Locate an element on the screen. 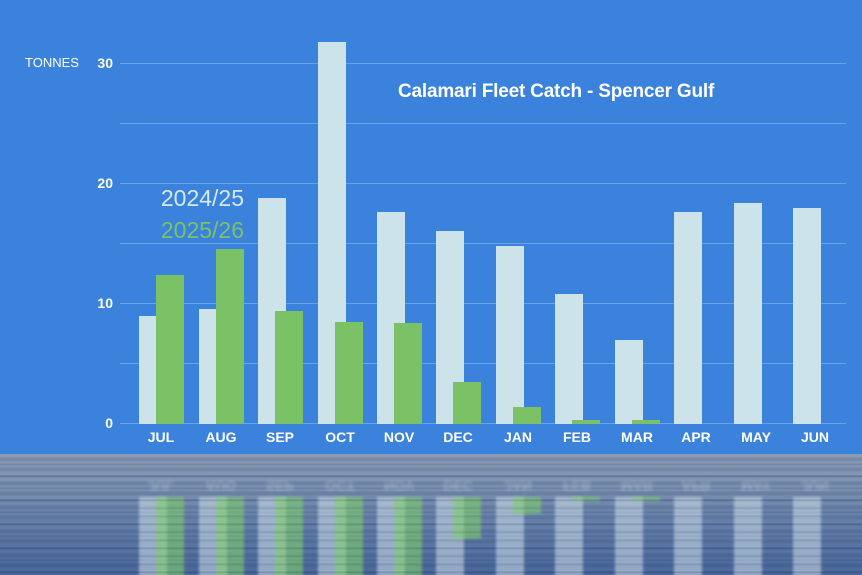  bar-2025-26-oct is located at coordinates (349, 373).